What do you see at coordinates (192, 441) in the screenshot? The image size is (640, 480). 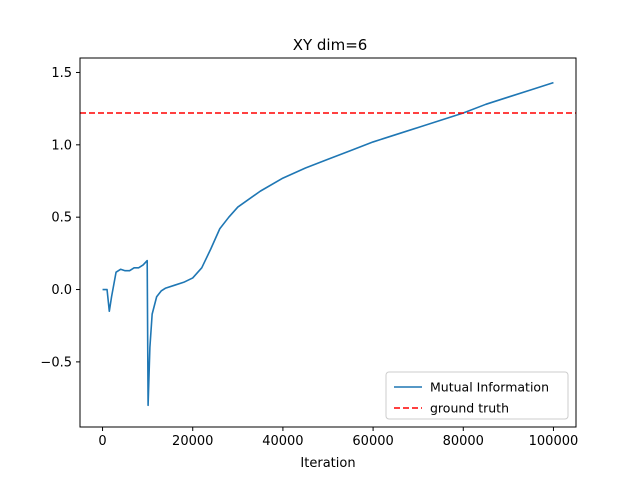 I see `x-tick-label: 20000` at bounding box center [192, 441].